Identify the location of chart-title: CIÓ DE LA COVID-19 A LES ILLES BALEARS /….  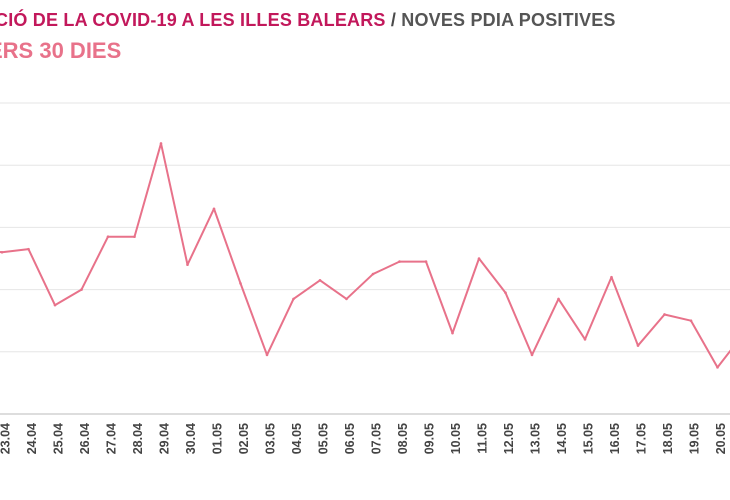
(308, 20).